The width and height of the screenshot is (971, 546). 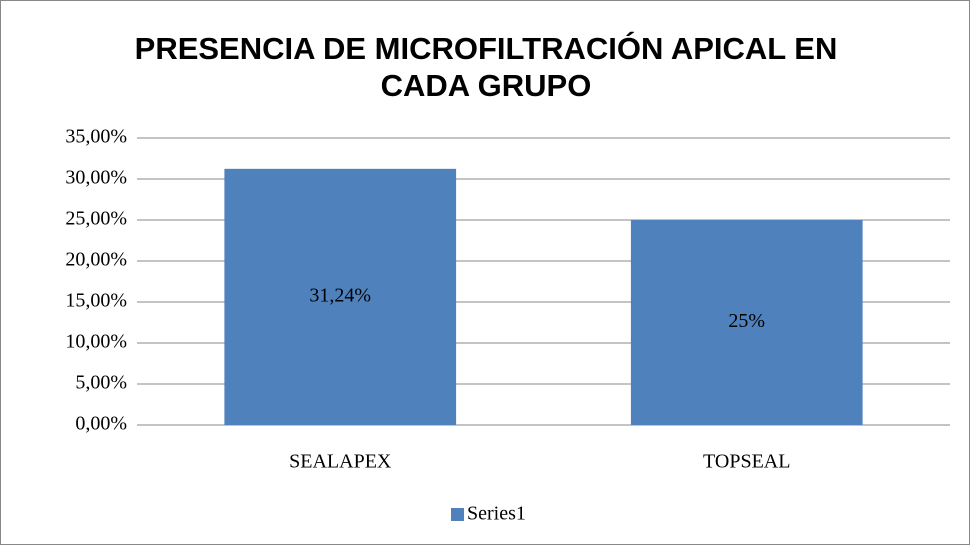 What do you see at coordinates (96, 260) in the screenshot?
I see `y-tick-label: 20,00%` at bounding box center [96, 260].